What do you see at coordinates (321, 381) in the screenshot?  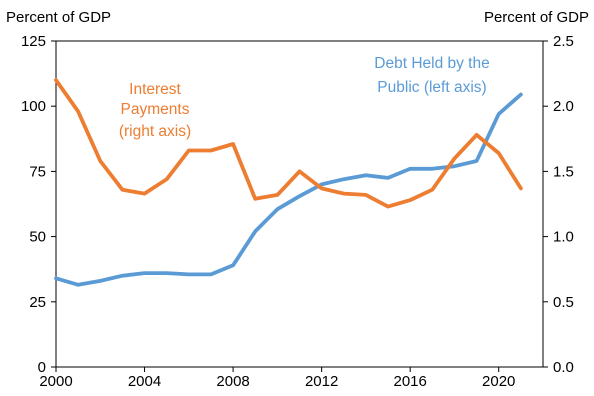 I see `x-axis-tick-label-3: 2012` at bounding box center [321, 381].